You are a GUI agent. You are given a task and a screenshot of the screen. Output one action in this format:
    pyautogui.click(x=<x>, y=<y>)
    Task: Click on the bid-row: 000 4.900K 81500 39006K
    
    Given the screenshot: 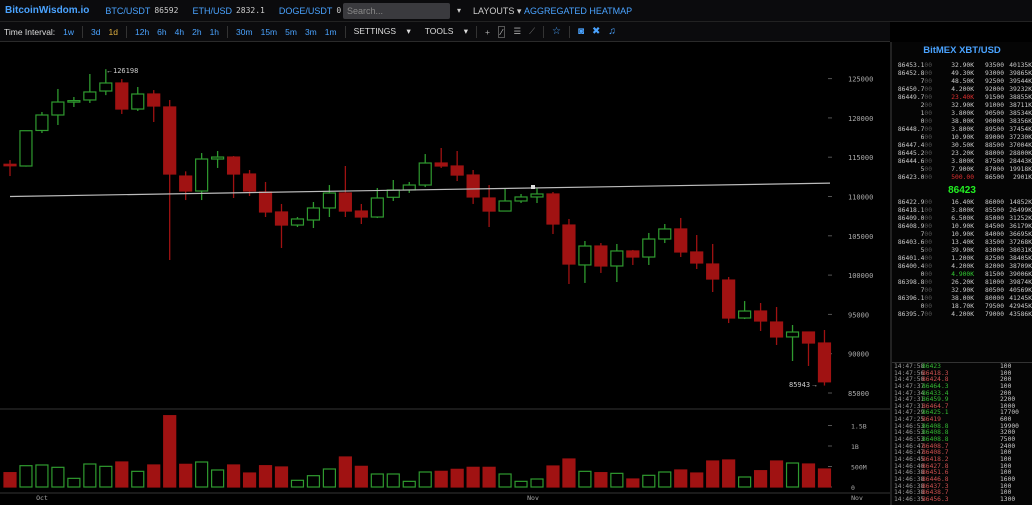 What is the action you would take?
    pyautogui.click(x=962, y=275)
    